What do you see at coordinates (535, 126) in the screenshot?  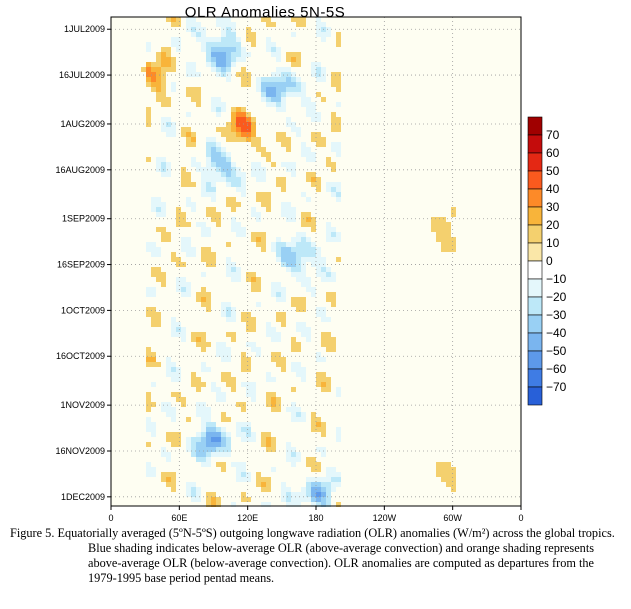 I see `colorbar-swatch` at bounding box center [535, 126].